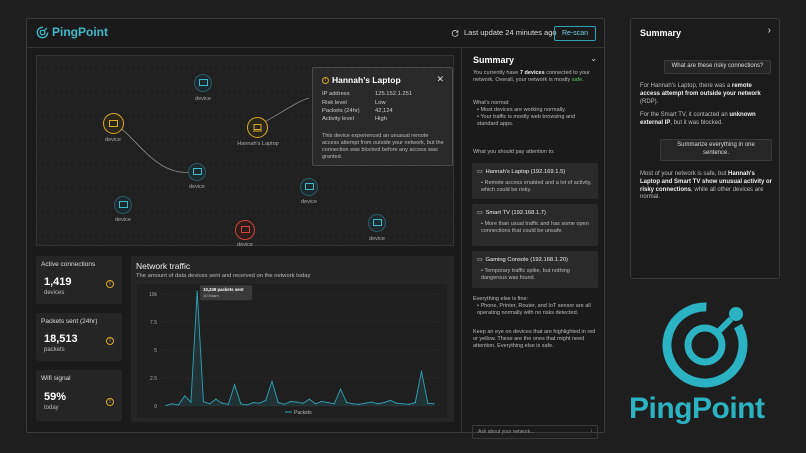  What do you see at coordinates (769, 30) in the screenshot?
I see `chevron-right-icon: ›` at bounding box center [769, 30].